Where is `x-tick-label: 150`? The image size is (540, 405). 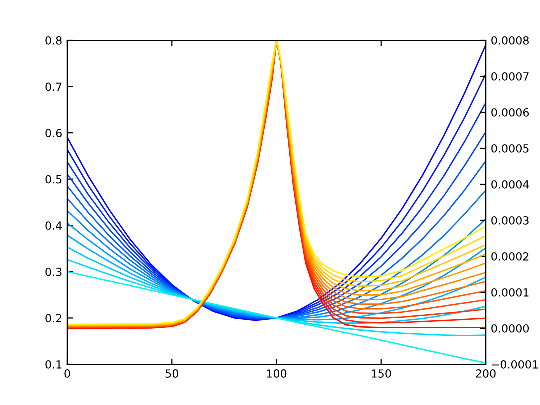
x-tick-label: 150 is located at coordinates (382, 374).